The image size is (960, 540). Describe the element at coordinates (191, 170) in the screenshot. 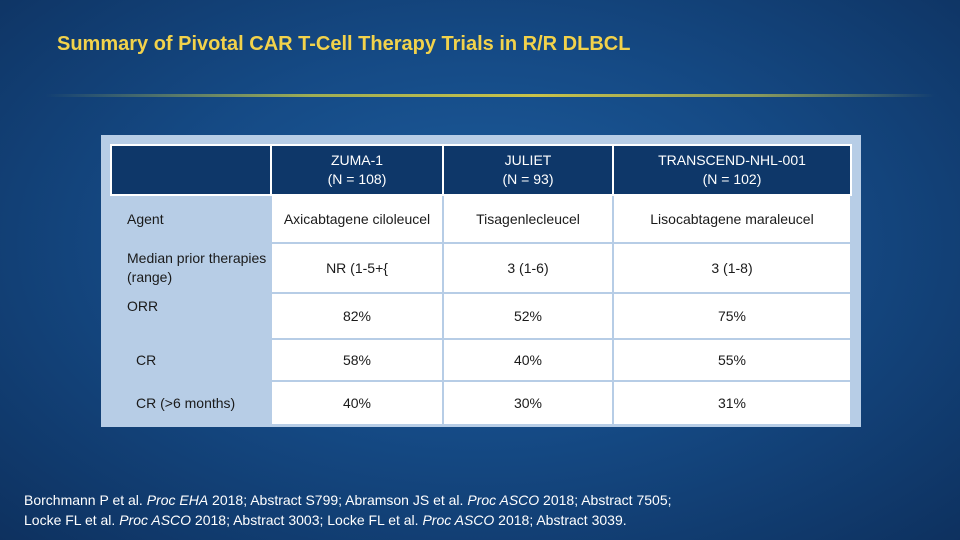

I see `header-empty-cell` at that location.